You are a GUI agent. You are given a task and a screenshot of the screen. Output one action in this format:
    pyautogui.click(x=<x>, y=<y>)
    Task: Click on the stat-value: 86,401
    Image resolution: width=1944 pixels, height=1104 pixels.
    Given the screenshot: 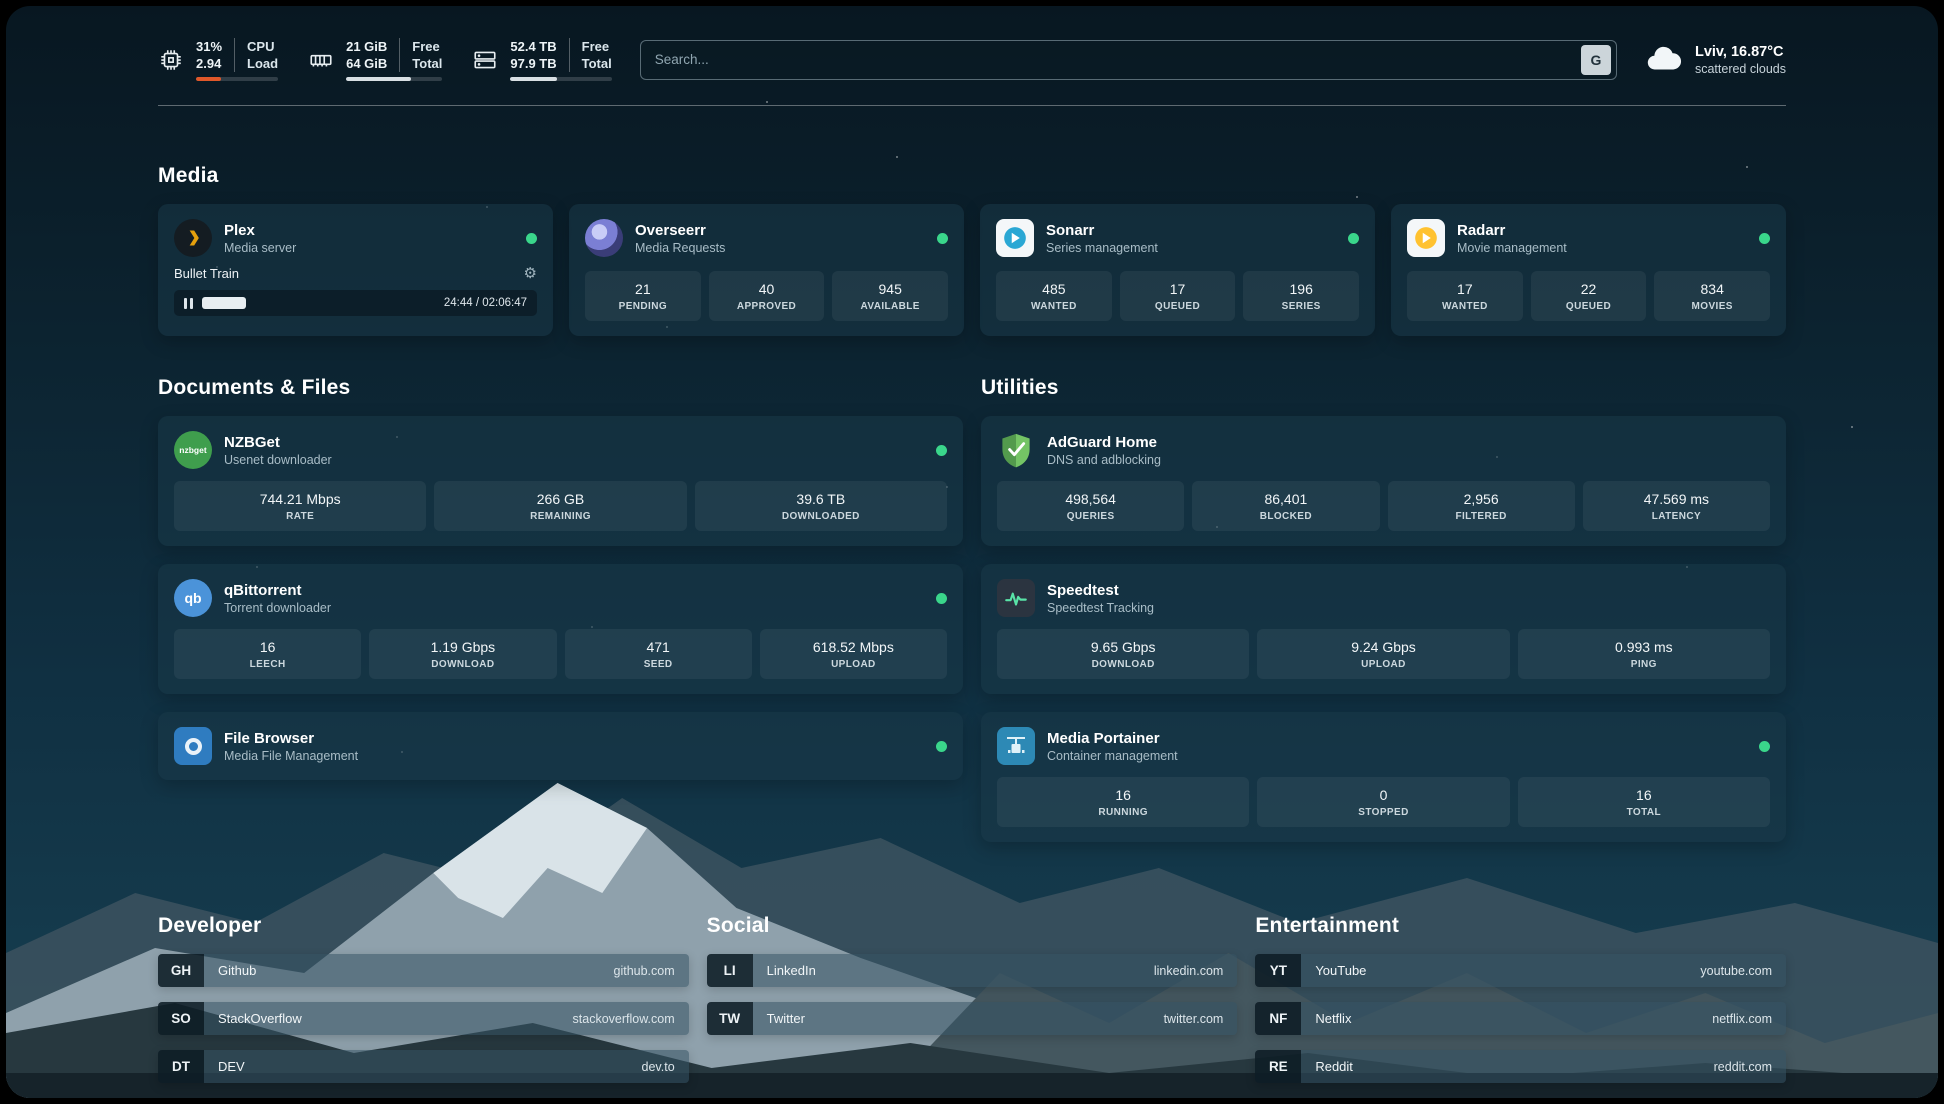 What is the action you would take?
    pyautogui.click(x=1286, y=499)
    